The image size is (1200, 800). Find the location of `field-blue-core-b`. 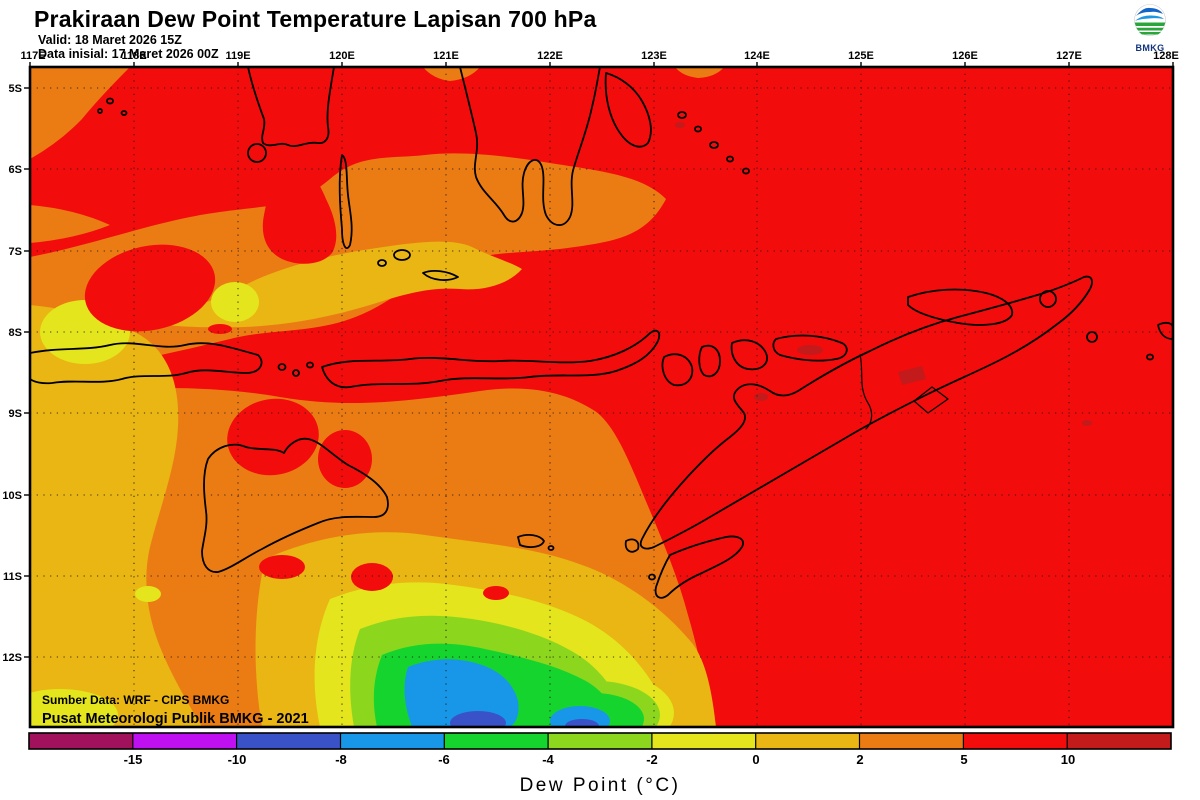

field-blue-core-b is located at coordinates (582, 723).